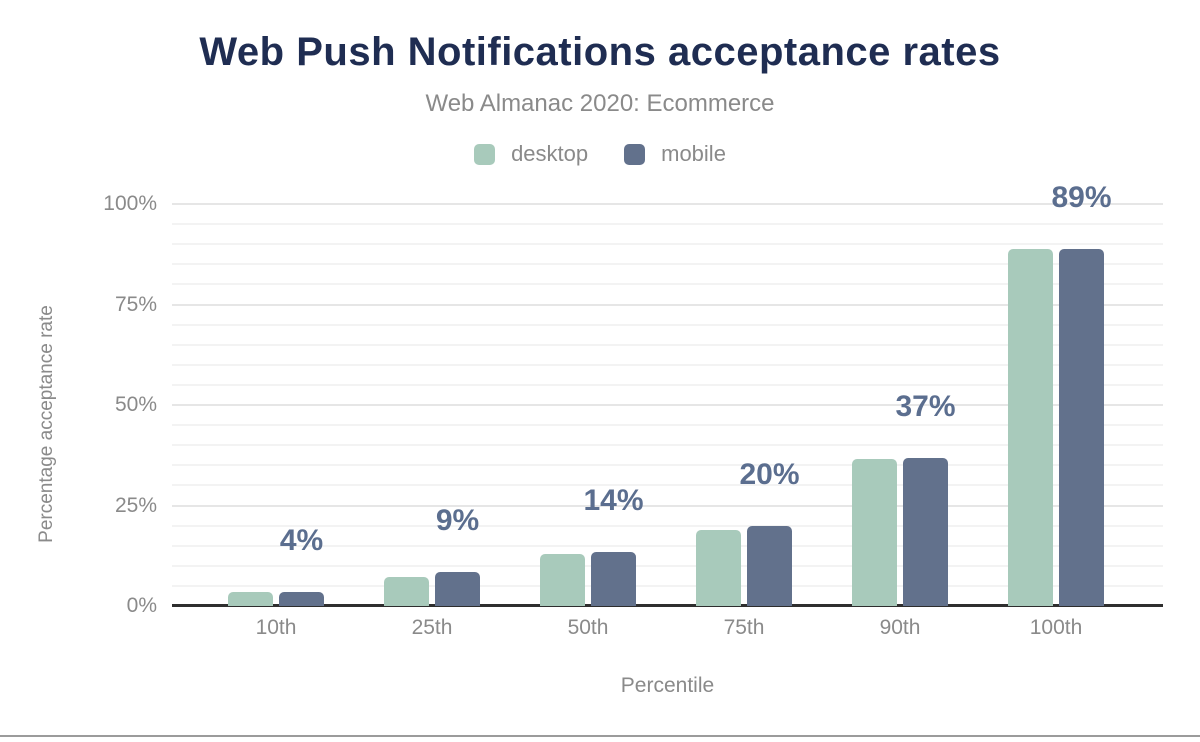 This screenshot has height=742, width=1200. Describe the element at coordinates (1081, 197) in the screenshot. I see `bar-value-label: 89%` at that location.